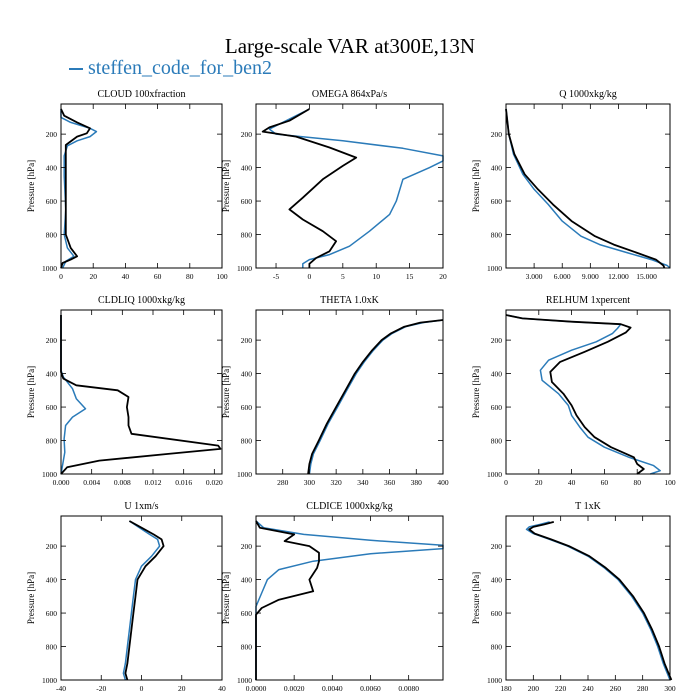 Image resolution: width=700 pixels, height=700 pixels. Describe the element at coordinates (561, 688) in the screenshot. I see `x-tick-label: 220` at that location.